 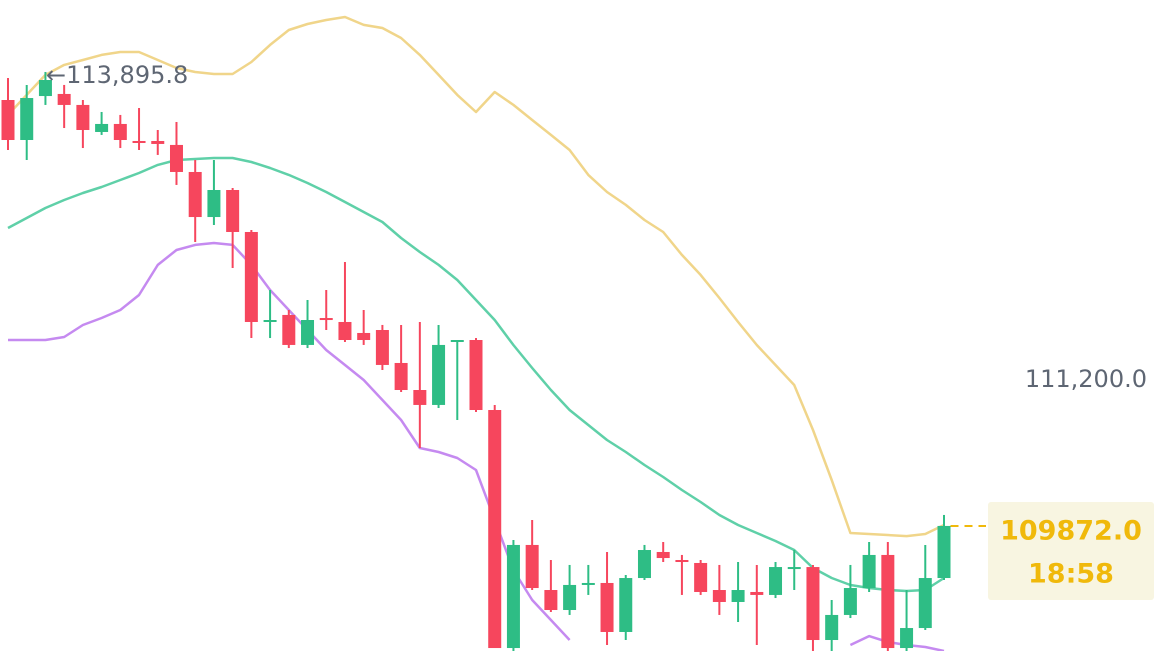 I want to click on last-price-label: 109872.0, so click(x=1071, y=530).